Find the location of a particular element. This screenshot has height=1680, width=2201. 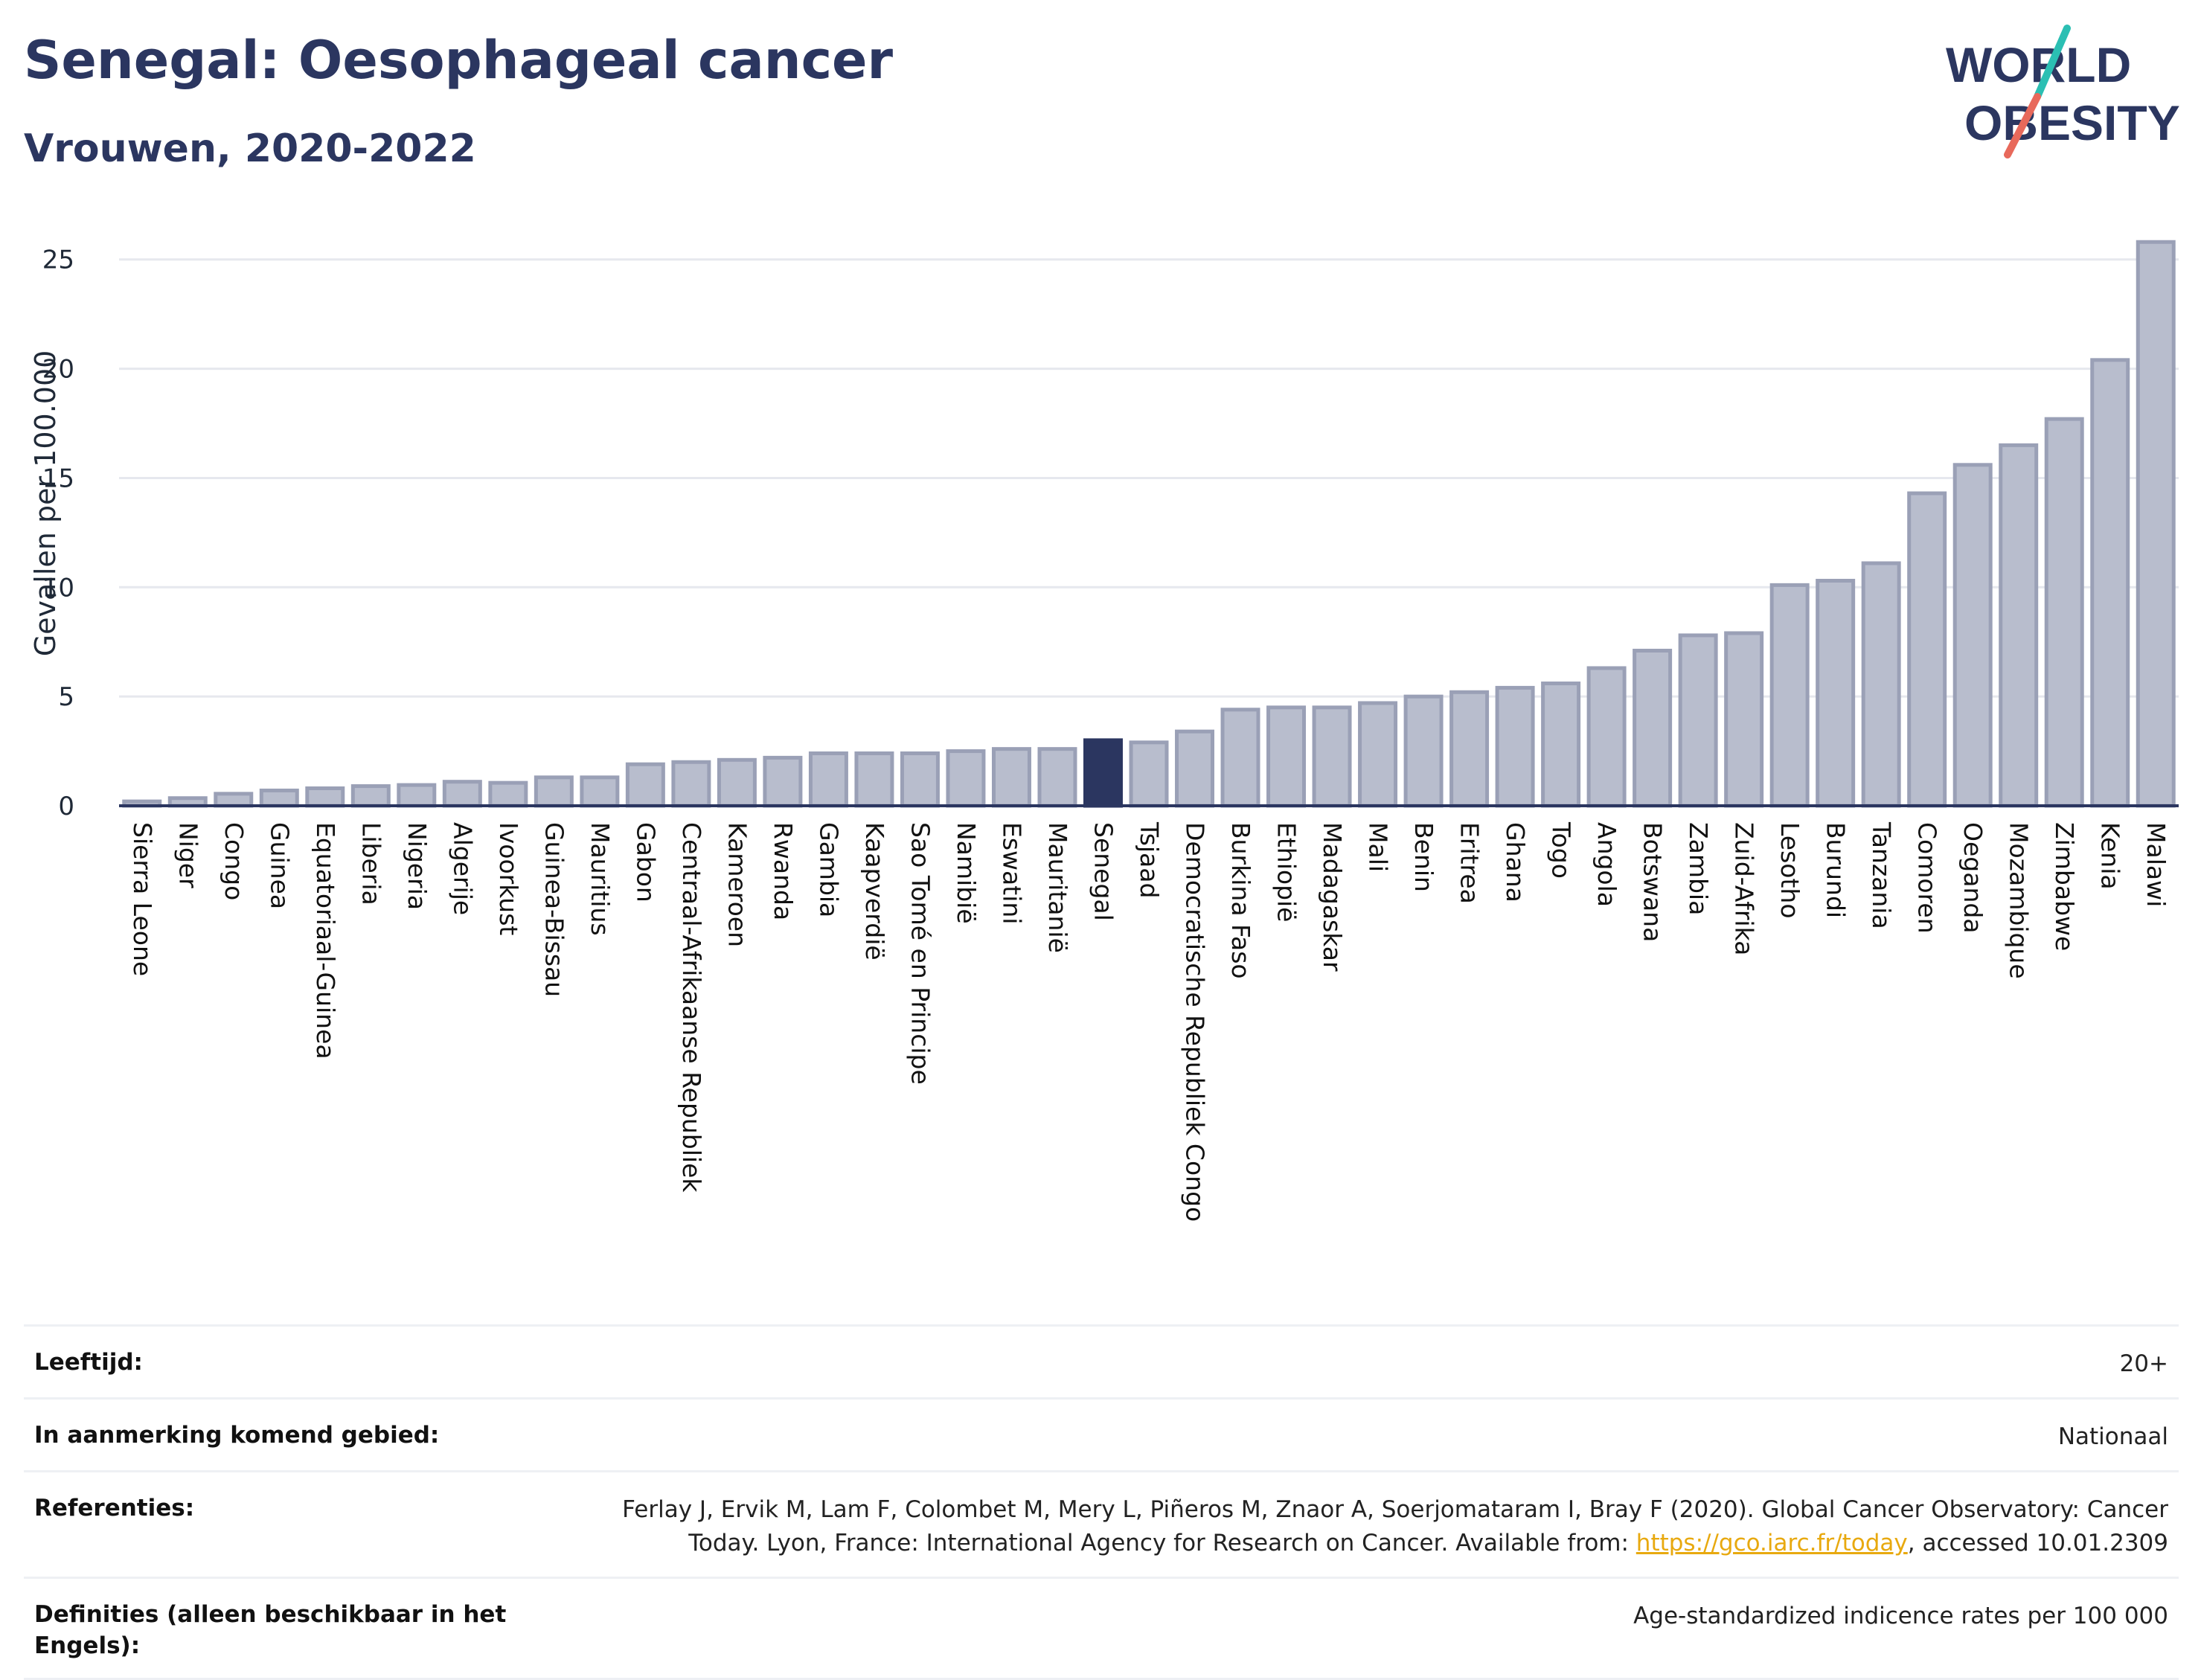

x-tick-label: Angola is located at coordinates (1606, 865).